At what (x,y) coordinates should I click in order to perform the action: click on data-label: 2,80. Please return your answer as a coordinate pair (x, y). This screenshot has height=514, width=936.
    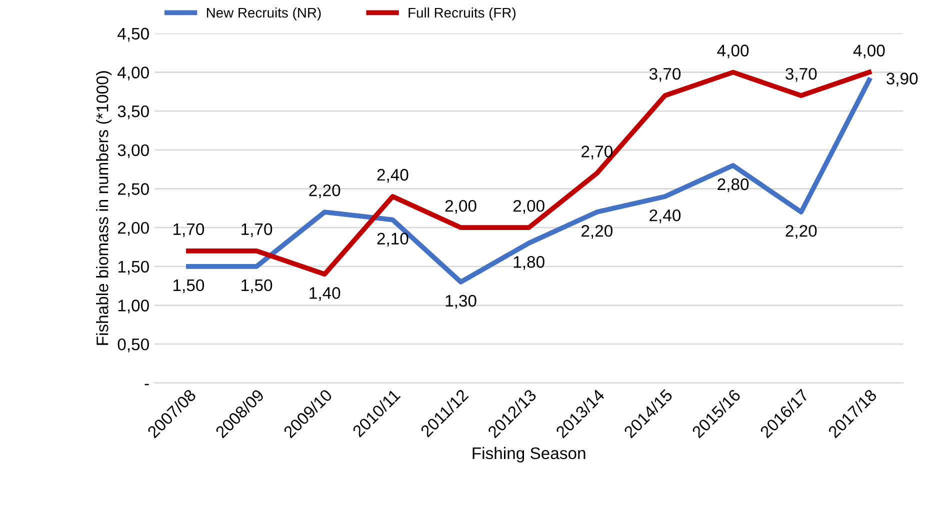
    Looking at the image, I should click on (733, 185).